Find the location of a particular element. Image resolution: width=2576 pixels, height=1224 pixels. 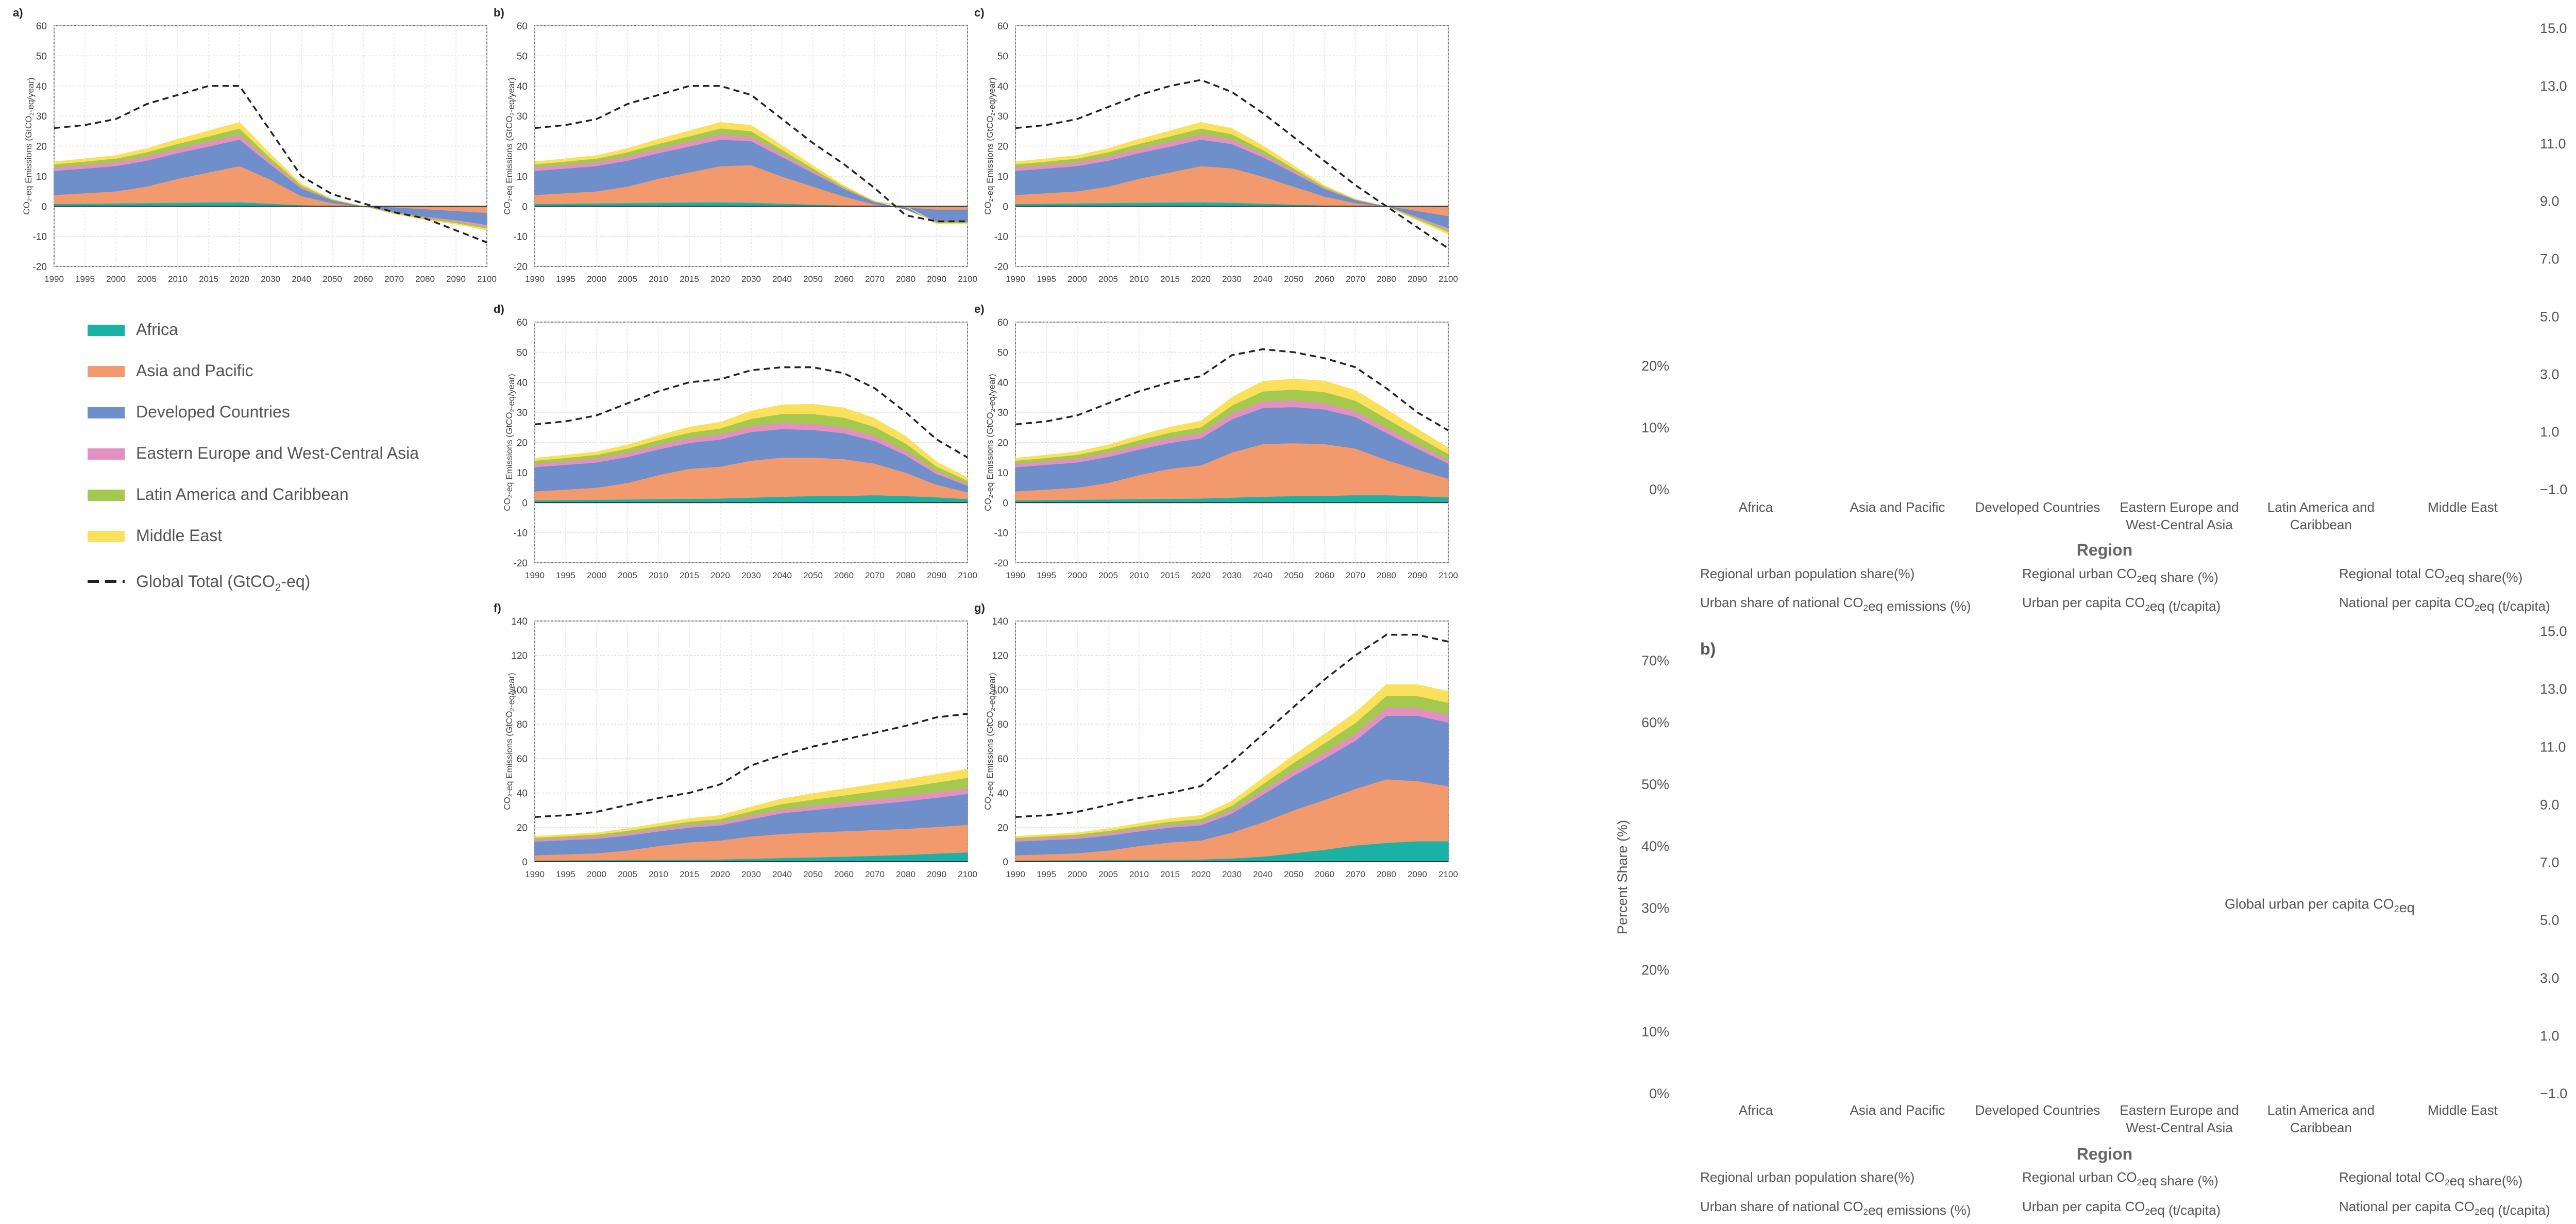

legend-item-developed: Developed Countries is located at coordinates (189, 412).